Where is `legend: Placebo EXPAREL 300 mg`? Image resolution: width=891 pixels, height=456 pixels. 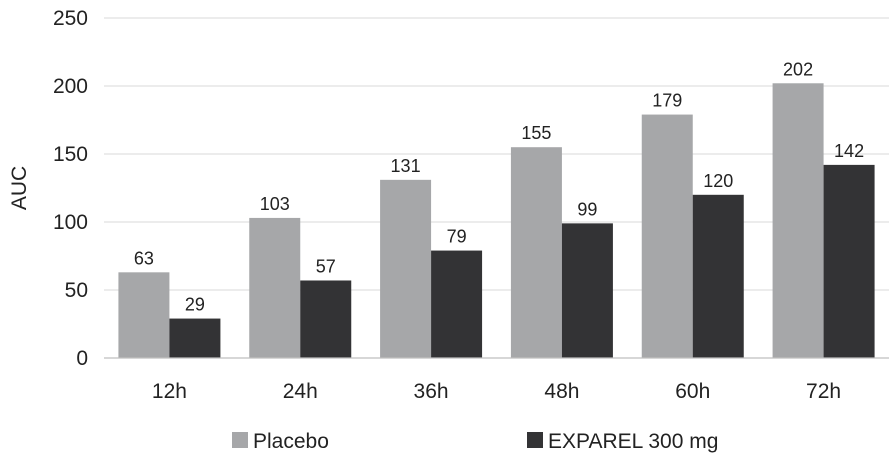
legend: Placebo EXPAREL 300 mg is located at coordinates (475, 441).